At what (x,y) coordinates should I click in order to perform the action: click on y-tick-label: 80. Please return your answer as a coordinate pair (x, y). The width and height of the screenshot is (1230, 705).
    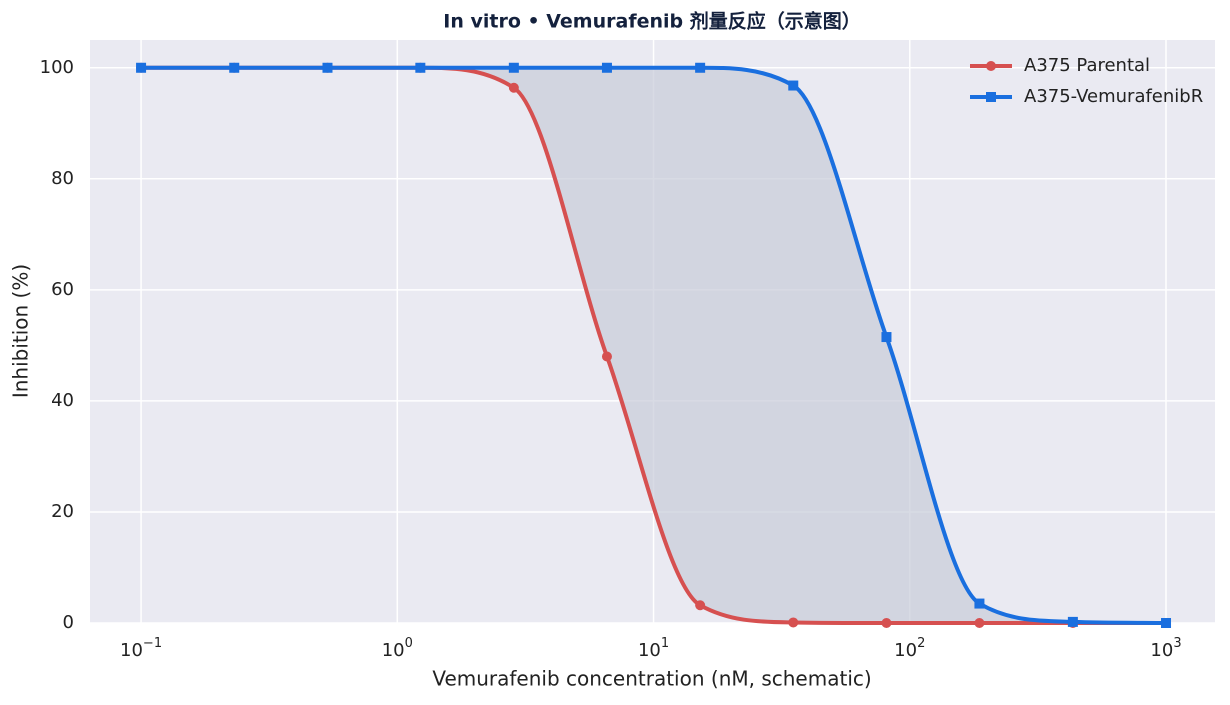
    Looking at the image, I should click on (62, 178).